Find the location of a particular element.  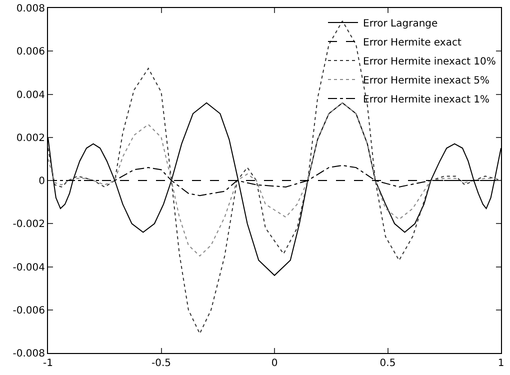

y-tick-label: -0.002 is located at coordinates (28, 224).